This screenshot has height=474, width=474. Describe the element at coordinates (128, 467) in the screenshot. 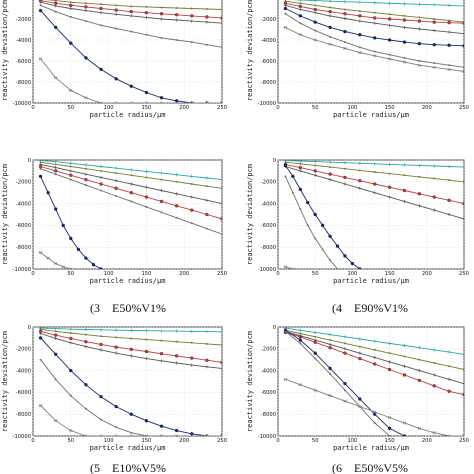

I see `panel-caption: (5 E10%V5%` at that location.